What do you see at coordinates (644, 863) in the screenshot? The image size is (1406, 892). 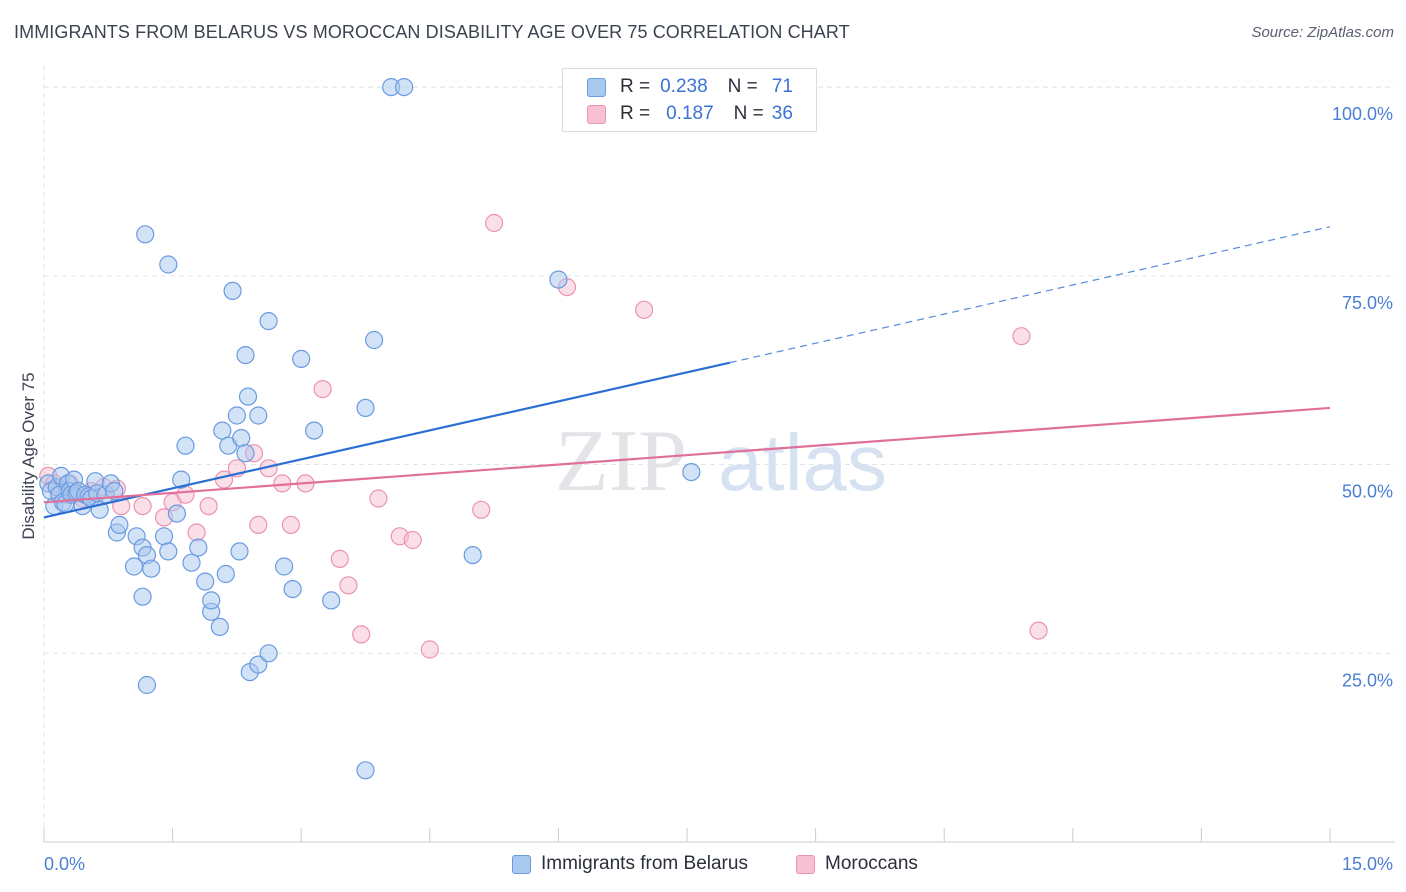 I see `bottom-belarus-label: Immigrants from Belarus` at bounding box center [644, 863].